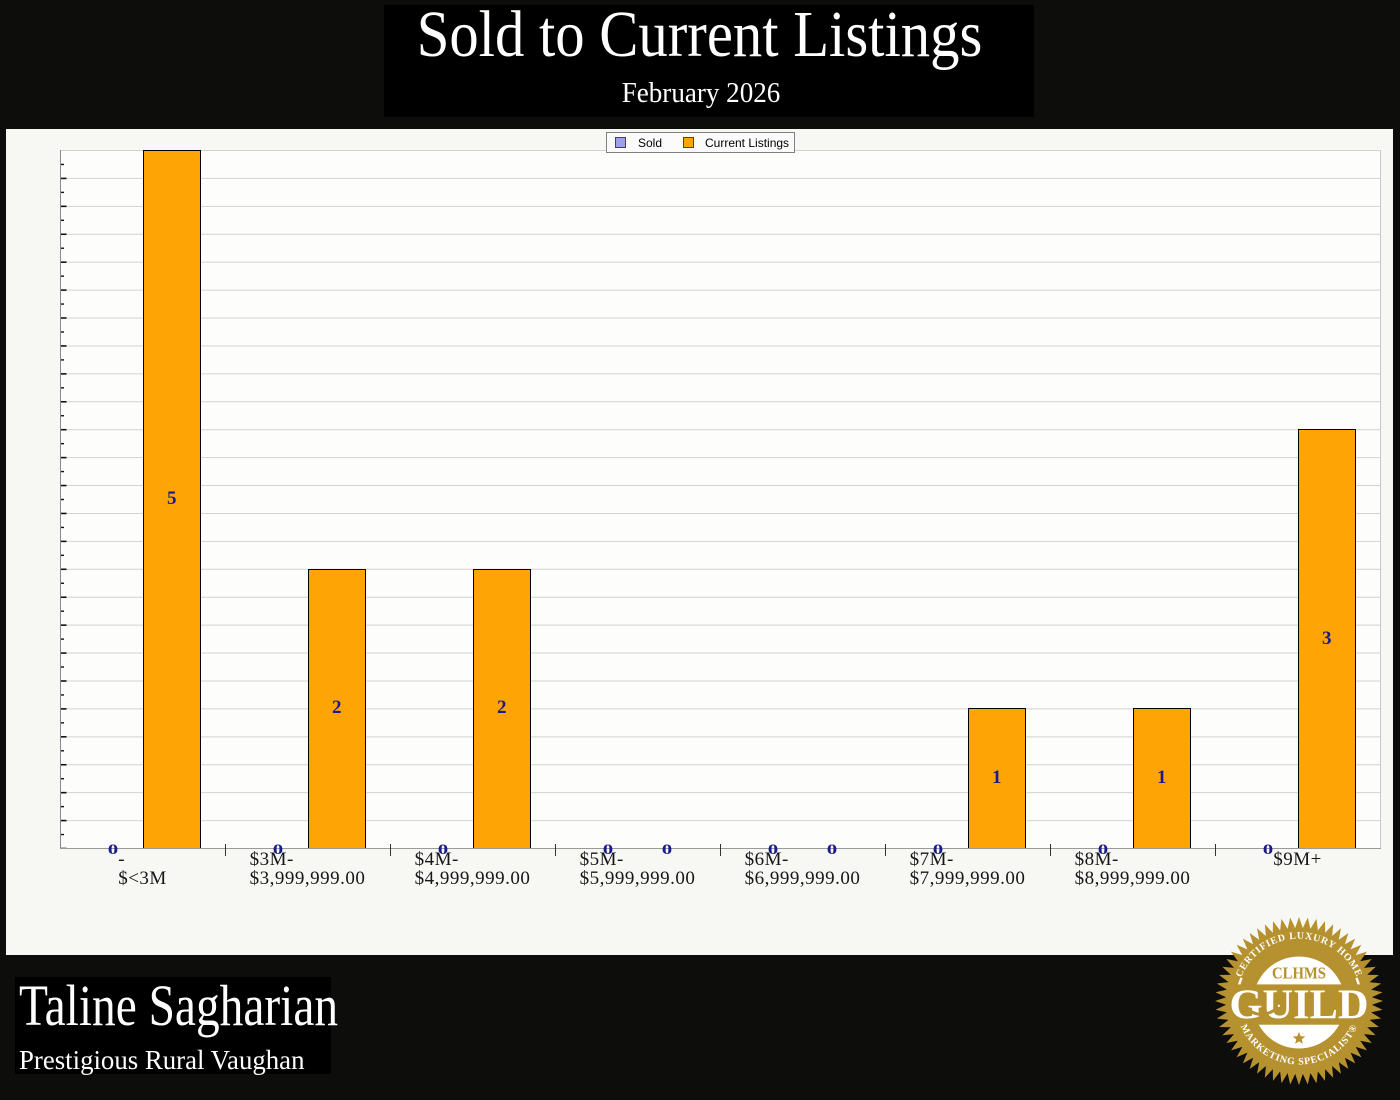  What do you see at coordinates (1299, 973) in the screenshot?
I see `svg-text: CLHMS` at bounding box center [1299, 973].